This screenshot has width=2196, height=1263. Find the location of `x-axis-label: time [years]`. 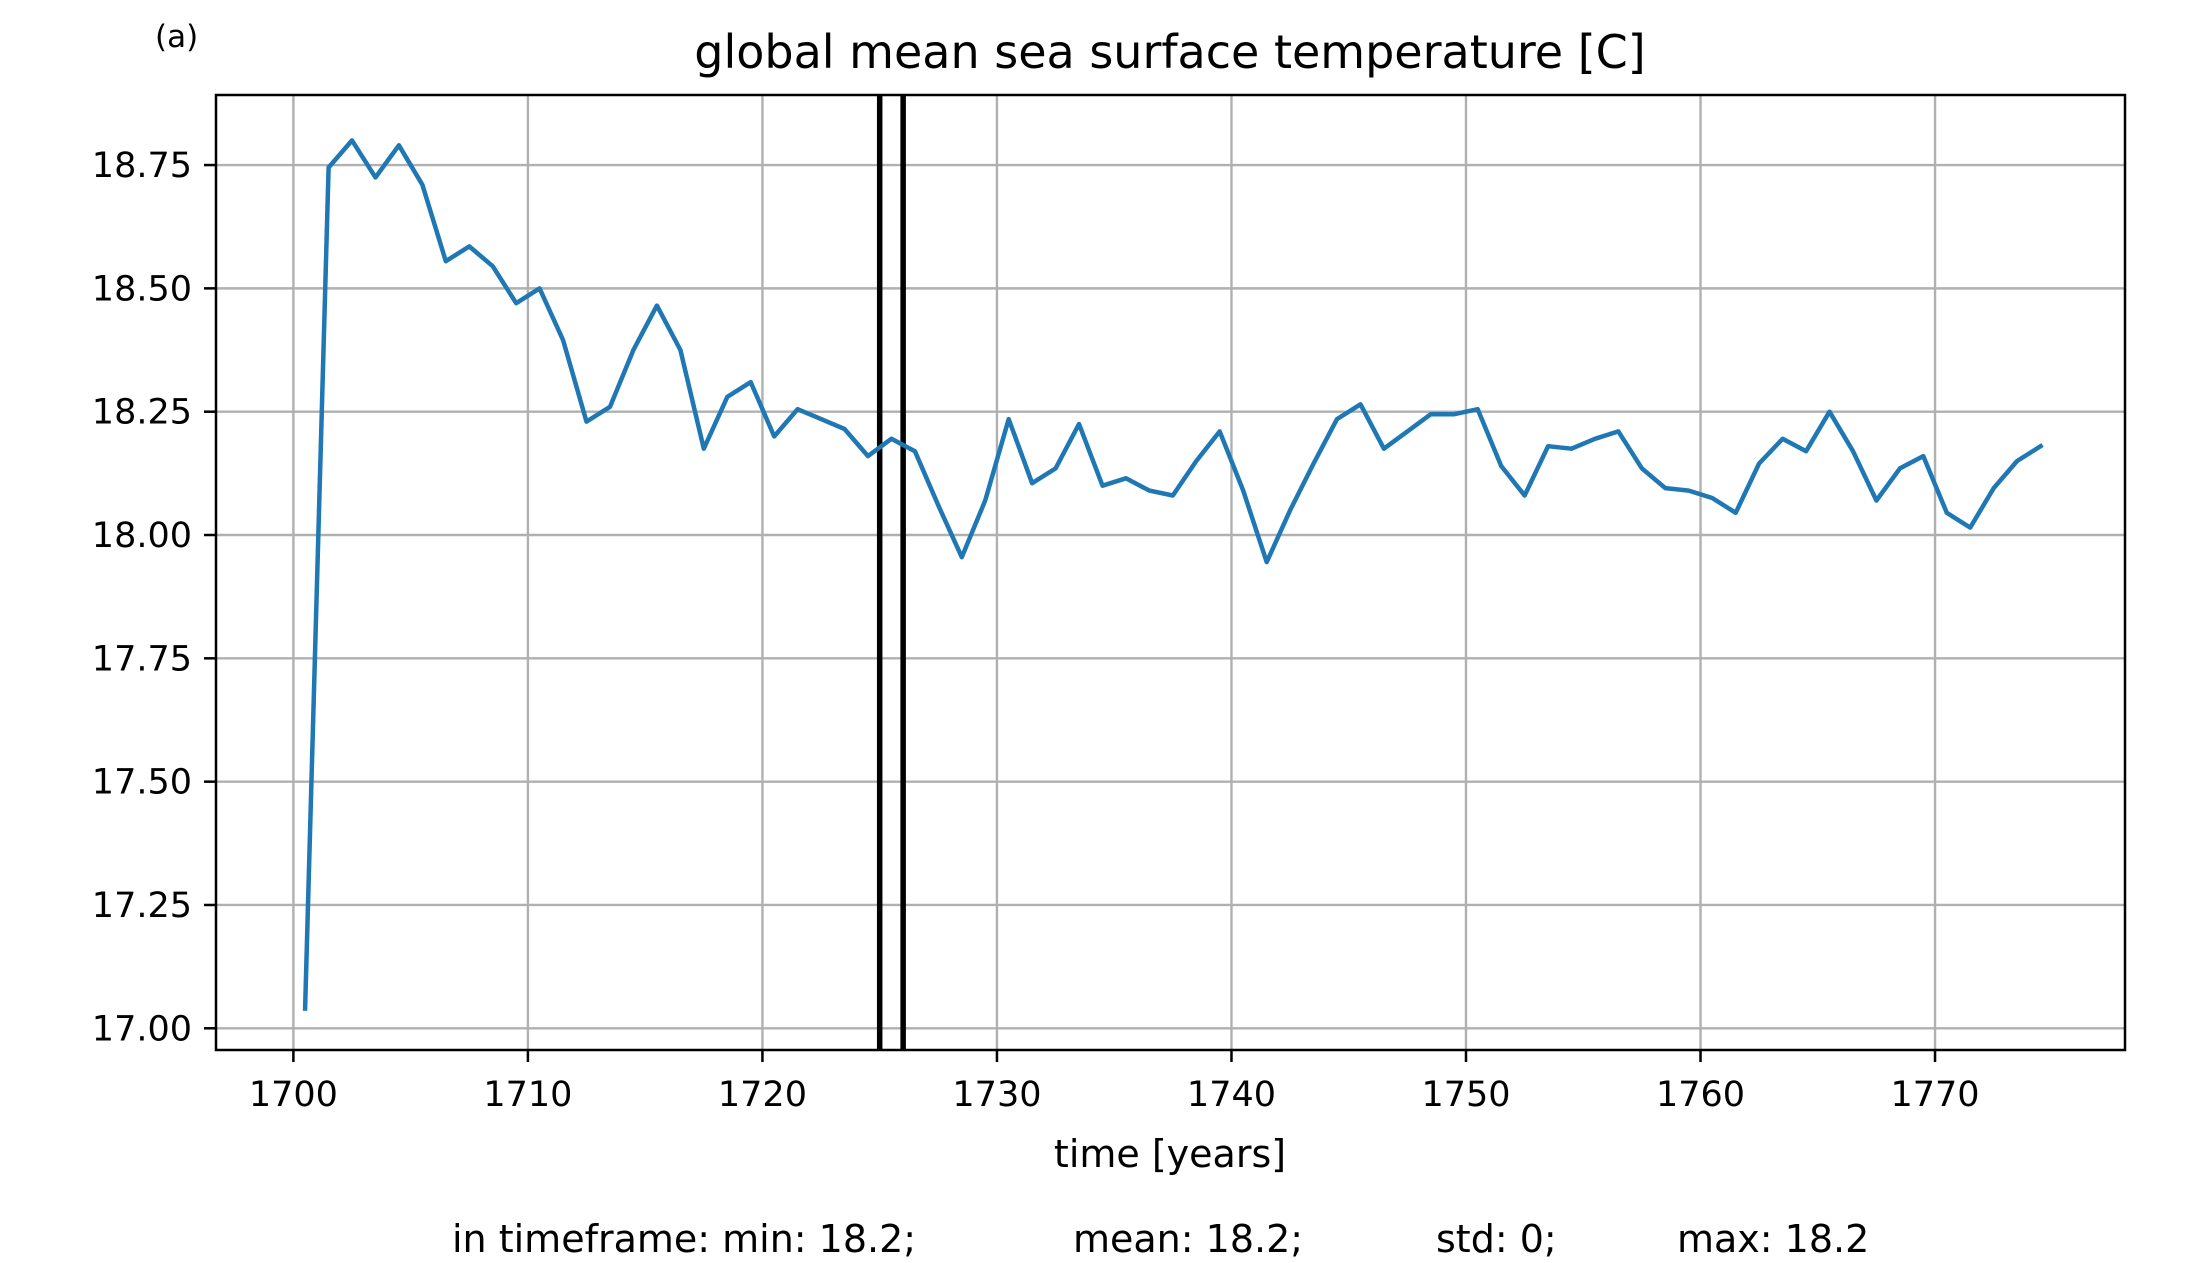

x-axis-label: time [years] is located at coordinates (1170, 1154).